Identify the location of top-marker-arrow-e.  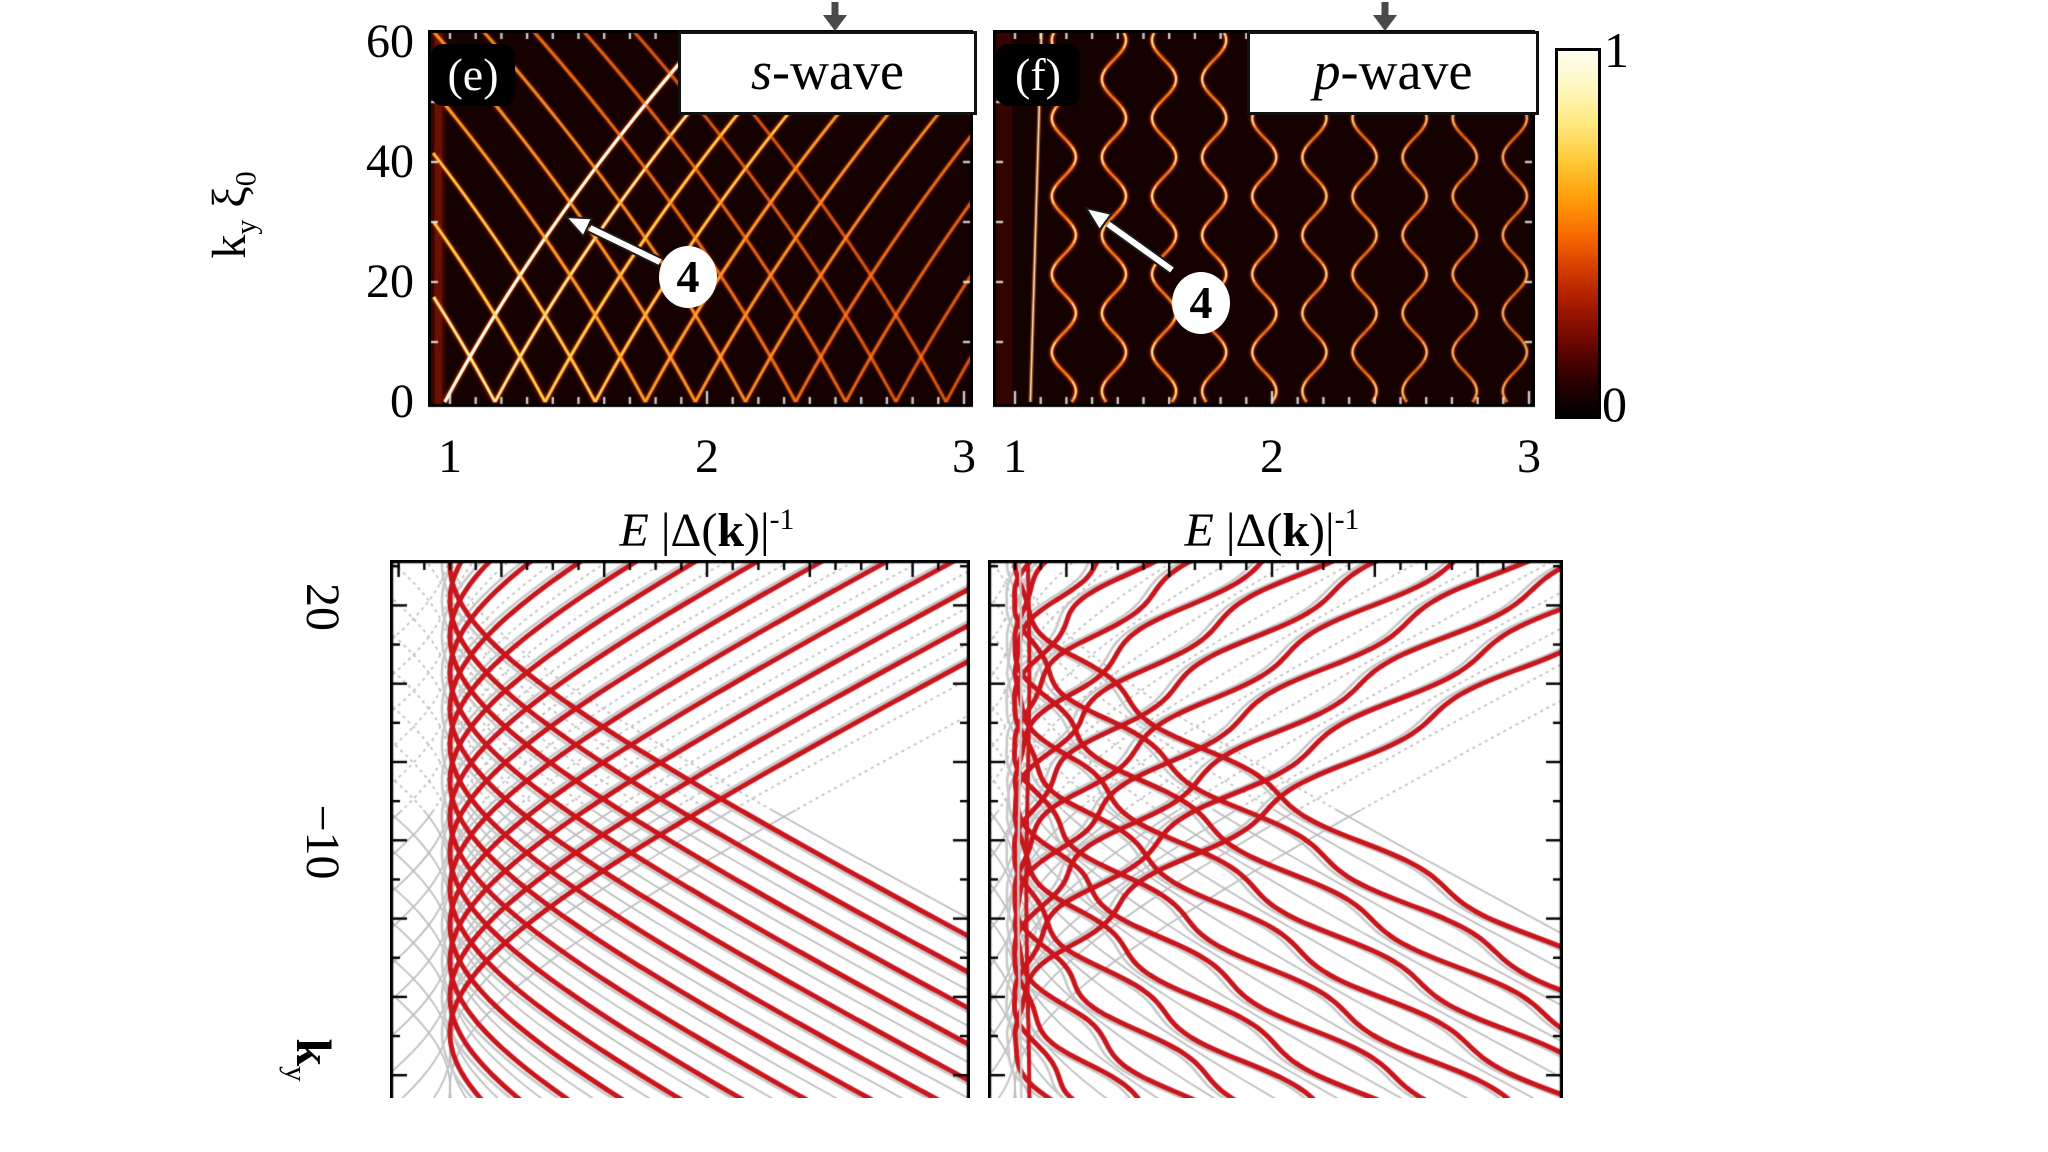
(835, 16).